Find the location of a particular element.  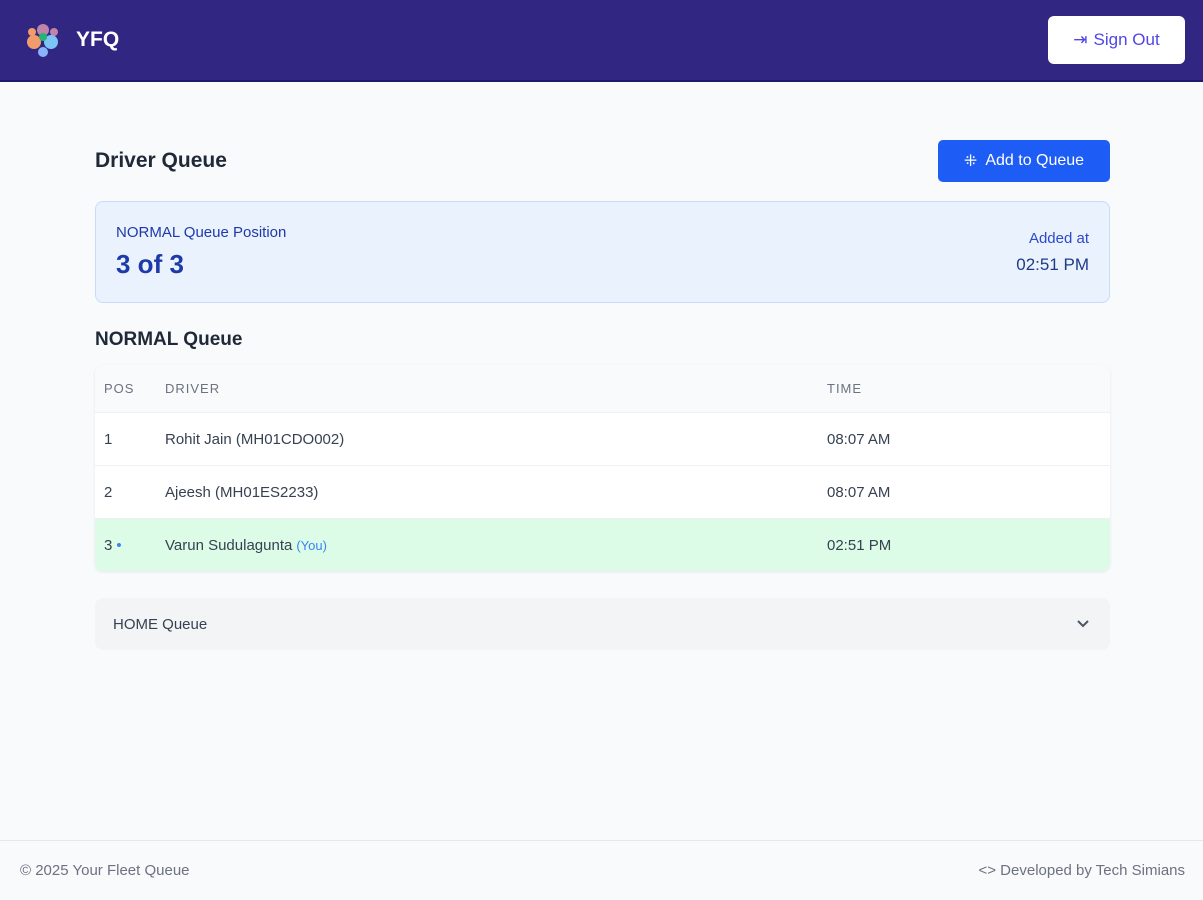

table-row: 2 Ajeesh (MH01ES2233) 08:07 AM is located at coordinates (602, 491).